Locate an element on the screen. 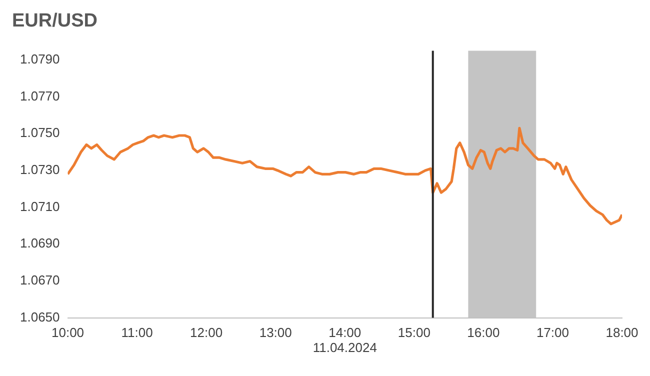  y-tick-label: 1.0790 is located at coordinates (40, 59).